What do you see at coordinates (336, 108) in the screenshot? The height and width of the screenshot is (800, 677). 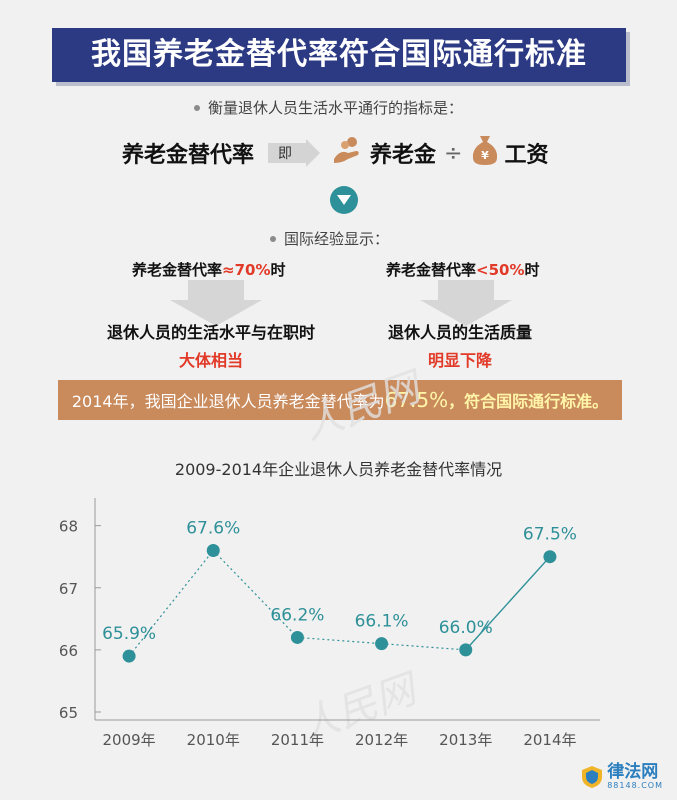 I see `measure-text: 衡量退休人员生活水平通行的指标是：` at bounding box center [336, 108].